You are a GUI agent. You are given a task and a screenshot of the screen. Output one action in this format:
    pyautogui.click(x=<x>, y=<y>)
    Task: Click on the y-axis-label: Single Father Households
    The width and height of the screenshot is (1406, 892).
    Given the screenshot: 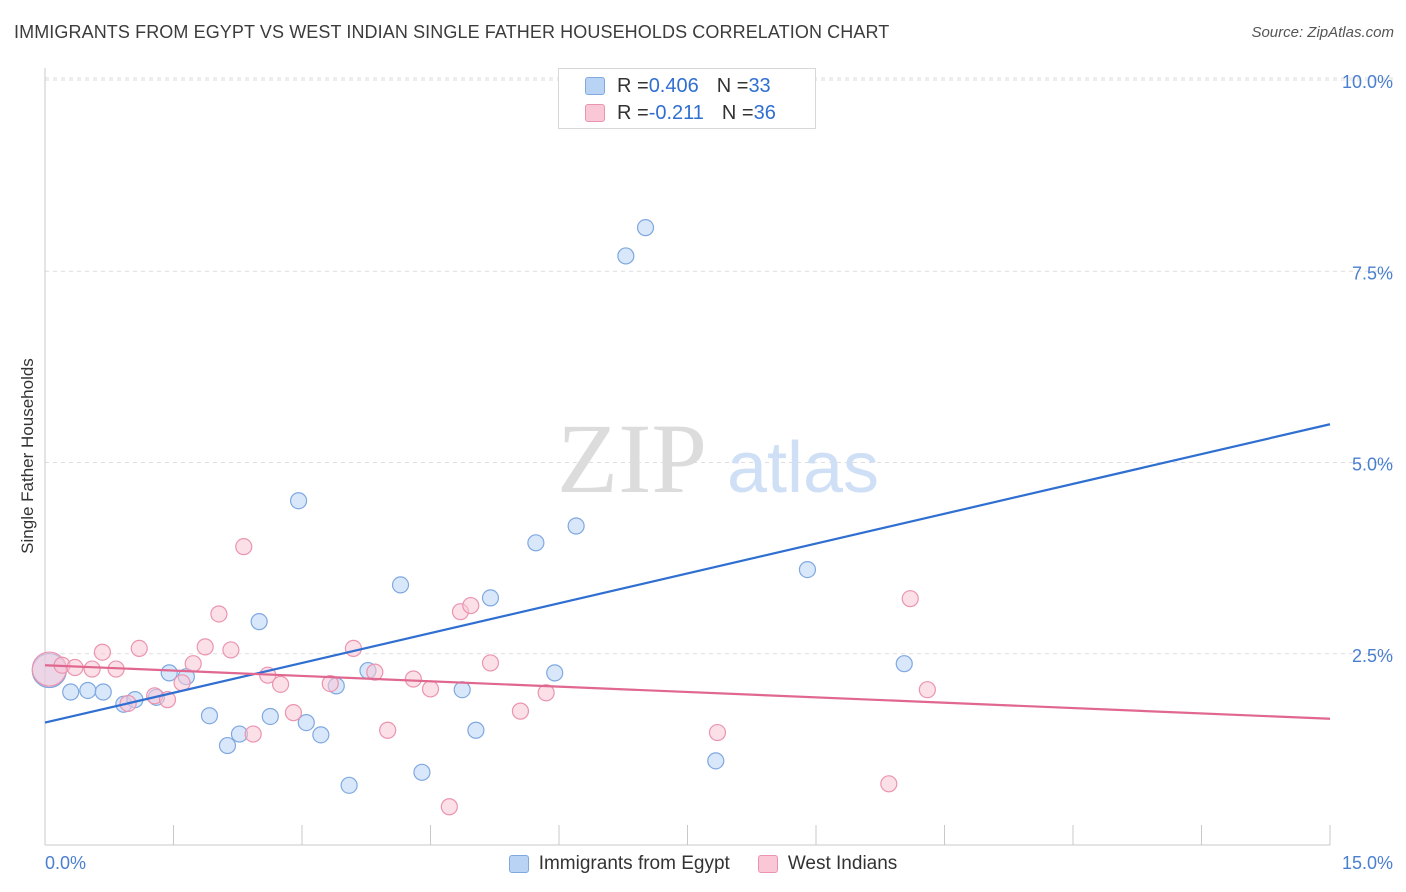 What is the action you would take?
    pyautogui.click(x=27, y=456)
    